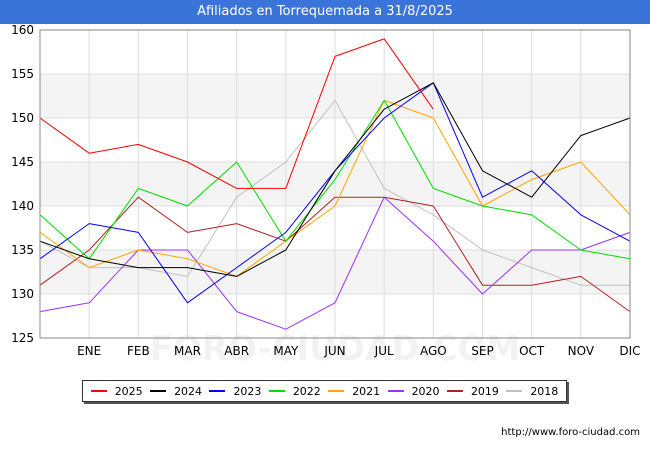 The width and height of the screenshot is (650, 450). I want to click on legend-item-2025: 2025, so click(116, 391).